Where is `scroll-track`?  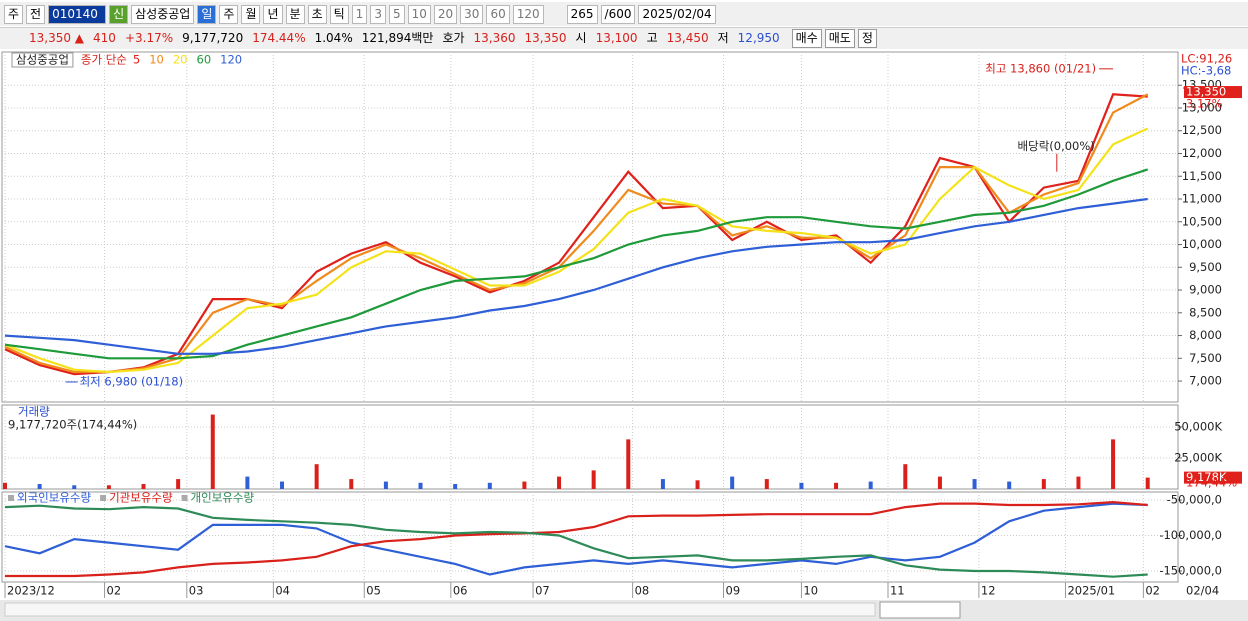 scroll-track is located at coordinates (440, 609).